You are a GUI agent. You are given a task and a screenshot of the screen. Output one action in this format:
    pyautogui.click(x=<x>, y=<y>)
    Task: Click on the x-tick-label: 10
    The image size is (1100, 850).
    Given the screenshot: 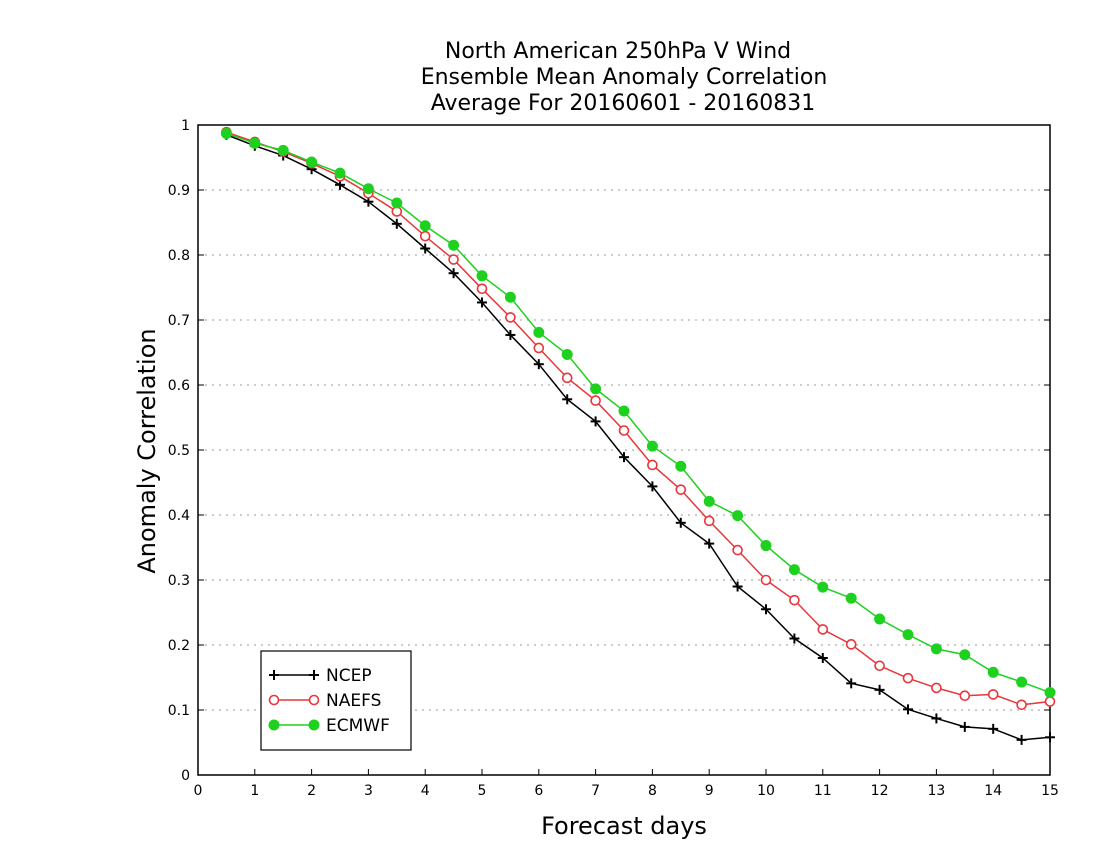 What is the action you would take?
    pyautogui.click(x=766, y=791)
    